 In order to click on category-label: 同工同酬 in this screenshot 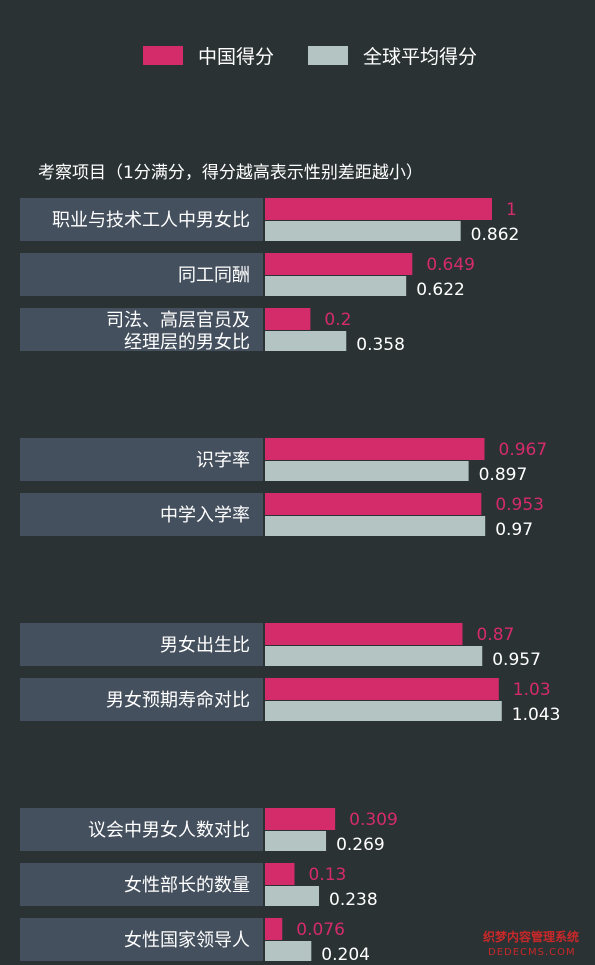, I will do `click(214, 275)`.